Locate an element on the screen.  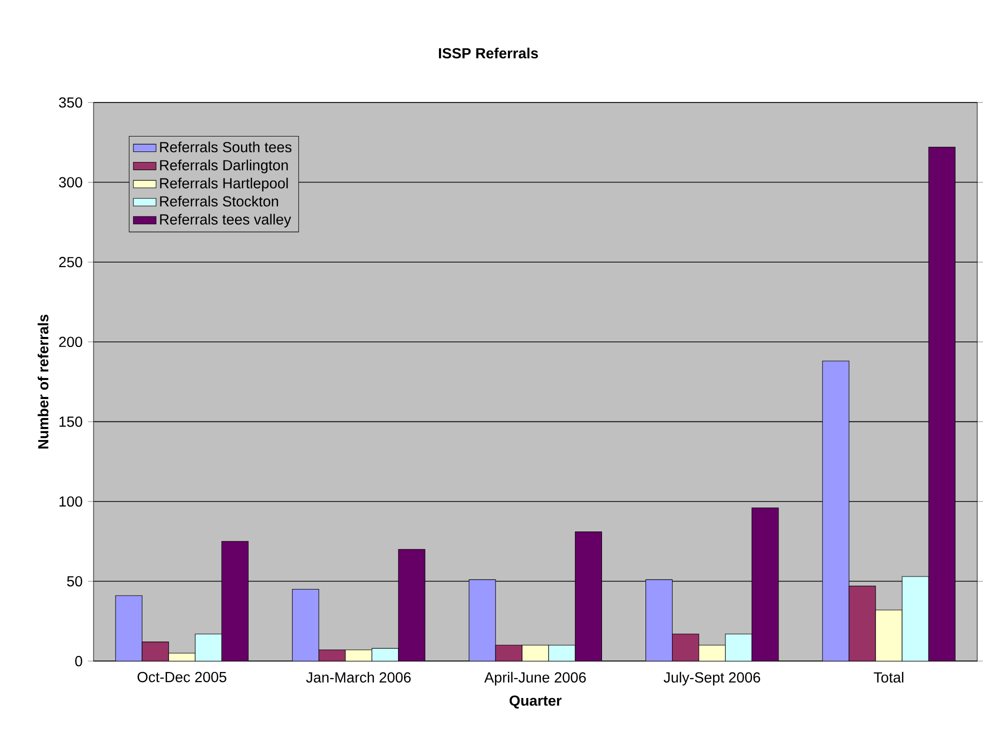
chart-title: ISSP Referrals is located at coordinates (488, 53).